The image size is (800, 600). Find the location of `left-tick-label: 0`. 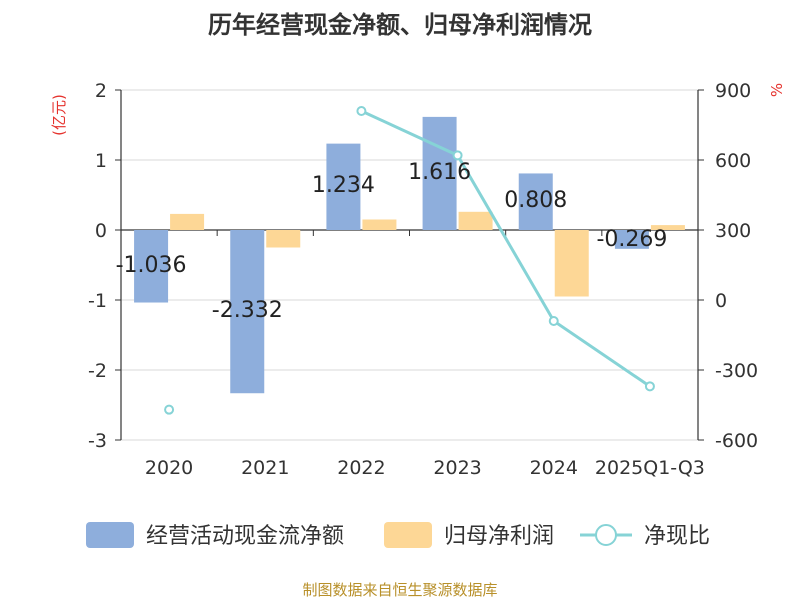

left-tick-label: 0 is located at coordinates (101, 231).